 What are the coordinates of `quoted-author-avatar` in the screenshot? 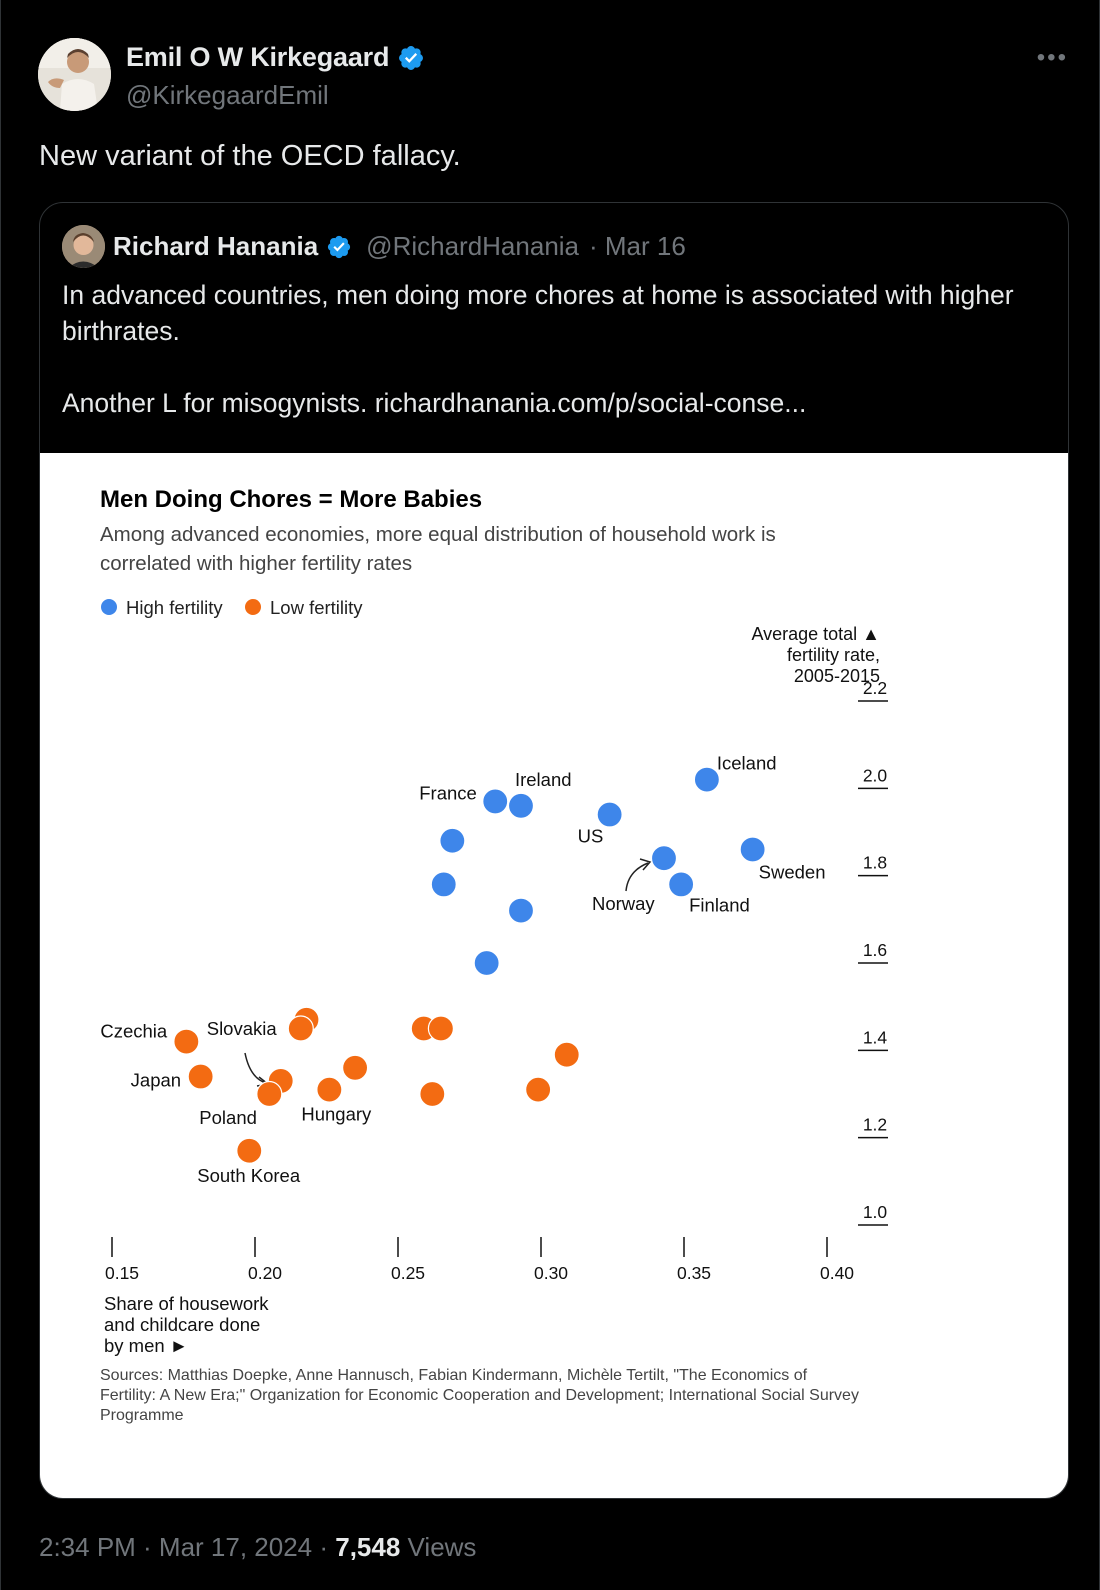 It's located at (83, 246).